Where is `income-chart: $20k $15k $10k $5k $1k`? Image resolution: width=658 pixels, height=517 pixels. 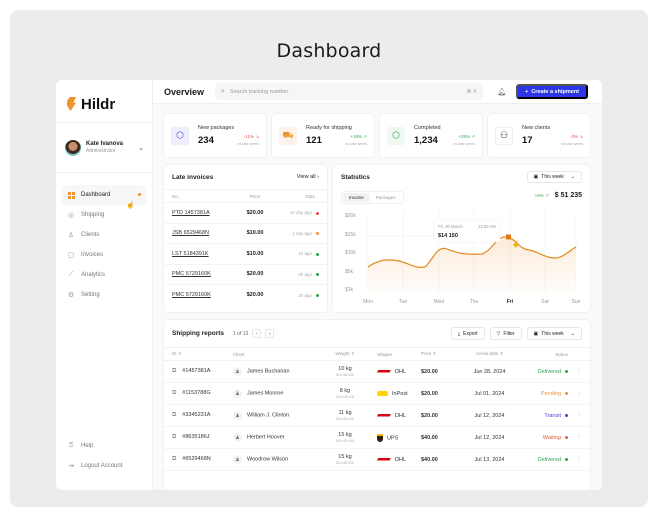
income-chart: $20k $15k $10k $5k $1k is located at coordinates (461, 257).